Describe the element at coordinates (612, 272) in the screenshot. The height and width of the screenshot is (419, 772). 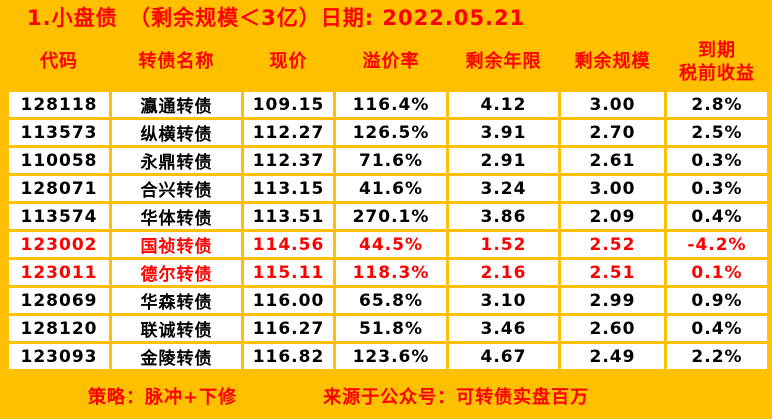
I see `cell-scale: 2.51` at that location.